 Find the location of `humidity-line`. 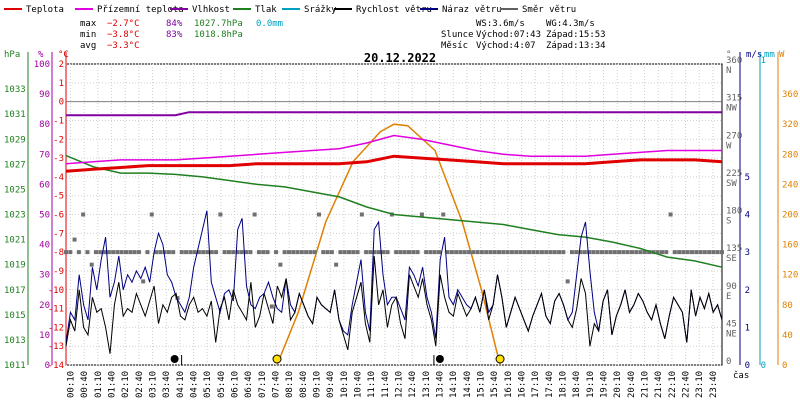

humidity-line is located at coordinates (394, 114).